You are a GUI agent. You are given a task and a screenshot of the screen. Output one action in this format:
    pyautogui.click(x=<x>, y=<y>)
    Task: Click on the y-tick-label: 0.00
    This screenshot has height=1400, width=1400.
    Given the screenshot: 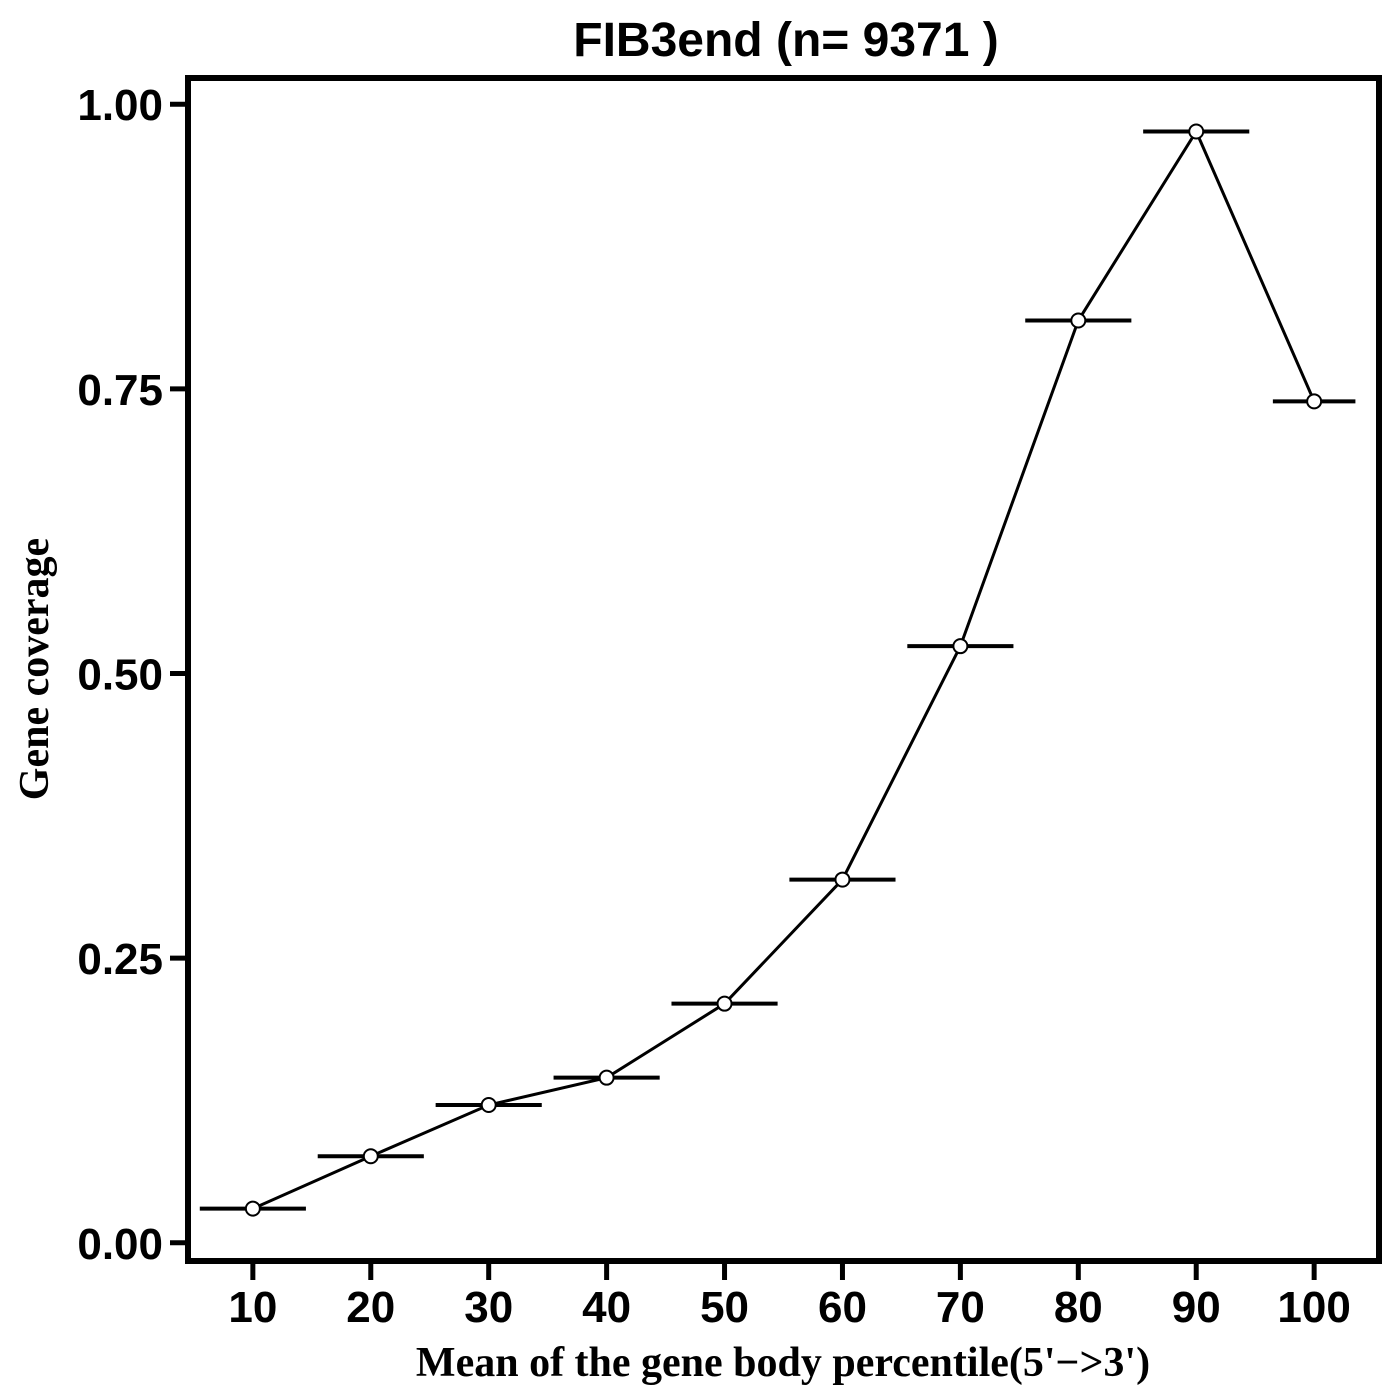 What is the action you would take?
    pyautogui.click(x=120, y=1244)
    